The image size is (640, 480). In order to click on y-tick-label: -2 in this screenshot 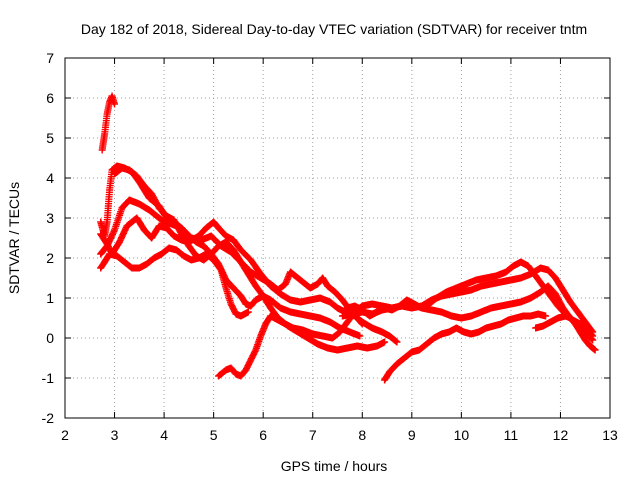, I will do `click(48, 418)`.